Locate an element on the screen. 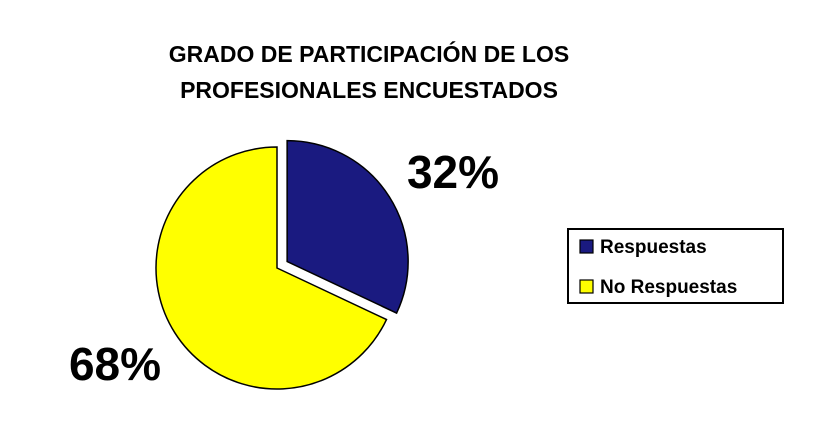 The height and width of the screenshot is (425, 819). chart-title-line-2: PROFESIONALES ENCUESTADOS is located at coordinates (369, 90).